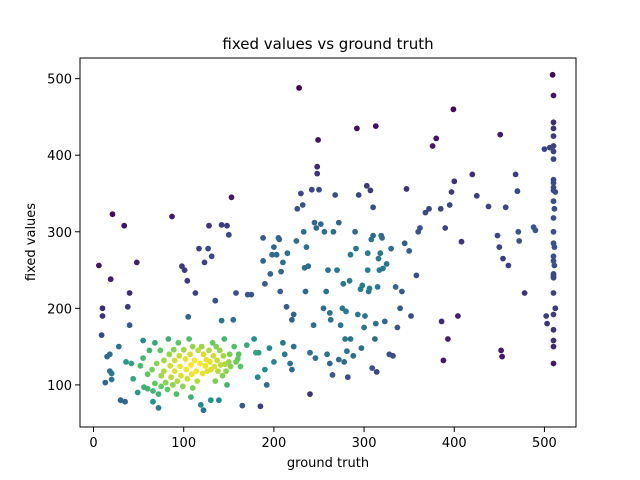 This screenshot has height=480, width=640. What do you see at coordinates (59, 386) in the screenshot?
I see `y-tick-label: 100` at bounding box center [59, 386].